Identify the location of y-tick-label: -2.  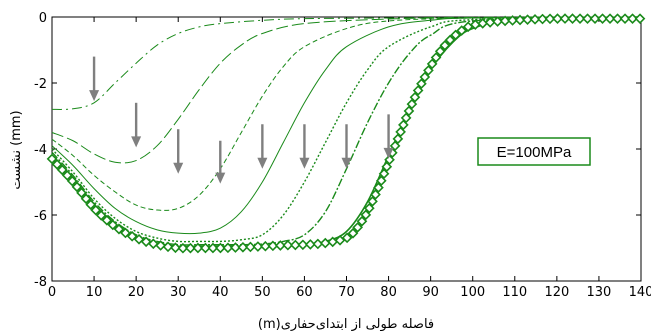
(40, 84).